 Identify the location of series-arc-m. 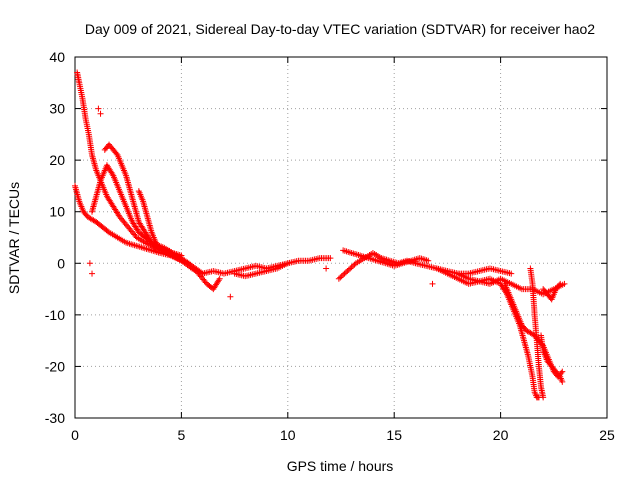
(537, 333).